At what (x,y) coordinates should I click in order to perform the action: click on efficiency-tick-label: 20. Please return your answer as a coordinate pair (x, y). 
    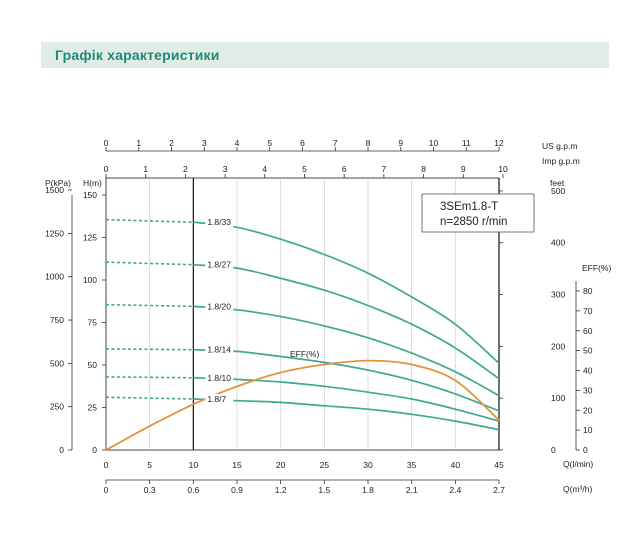
    Looking at the image, I should click on (588, 410).